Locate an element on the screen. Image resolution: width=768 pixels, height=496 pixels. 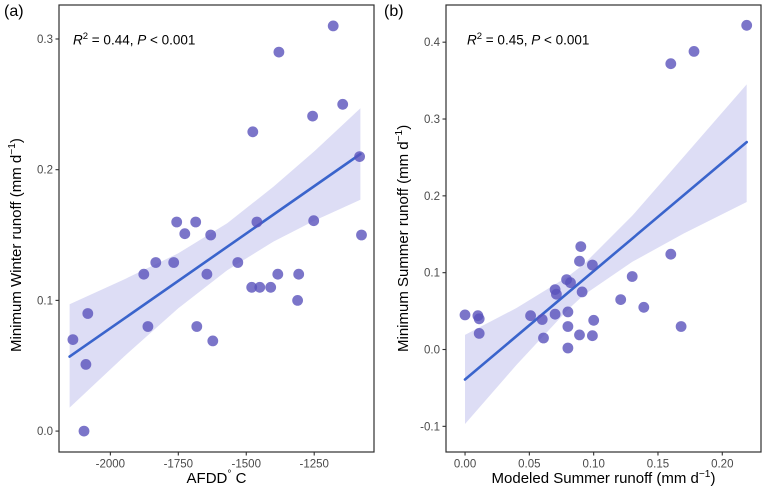
x-tick-label: -1750 is located at coordinates (178, 465).